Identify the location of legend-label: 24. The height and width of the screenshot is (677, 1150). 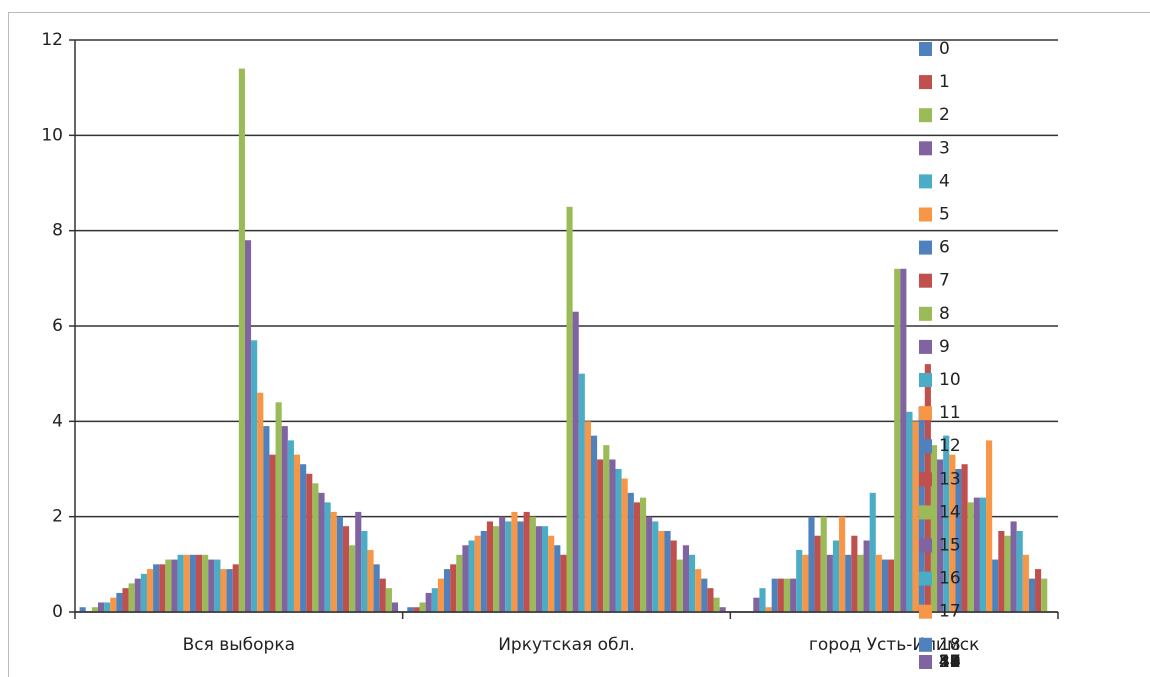
(950, 662).